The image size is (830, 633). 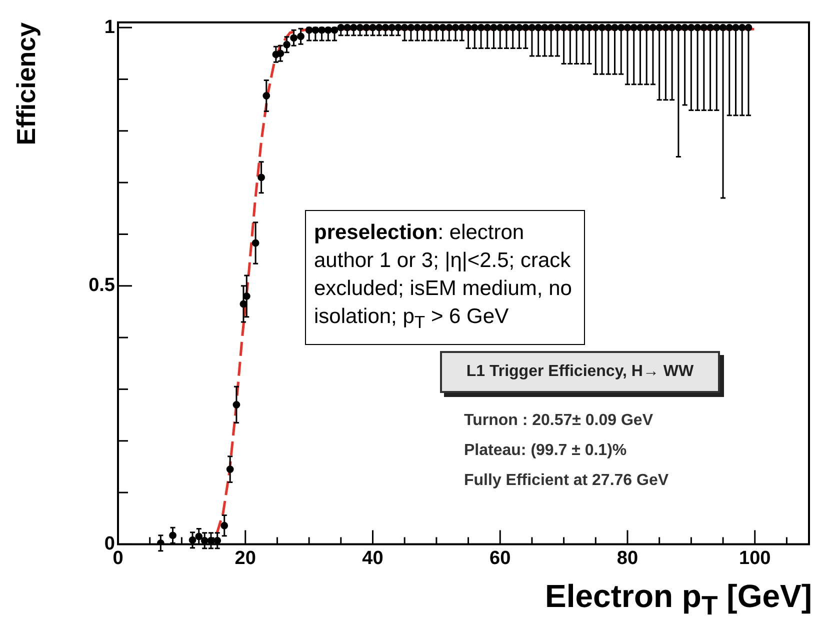 I want to click on annotation: L1 Trigger Efficiency, H→ WW, so click(x=580, y=371).